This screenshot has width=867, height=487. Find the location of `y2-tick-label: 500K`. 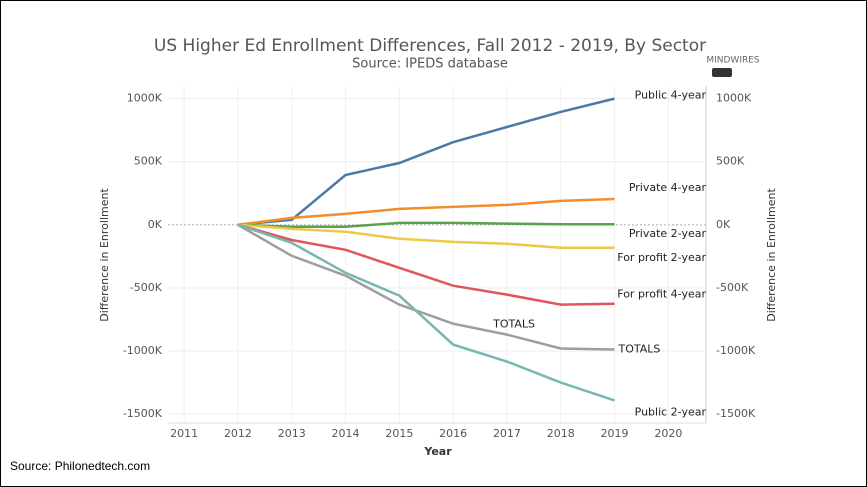

y2-tick-label: 500K is located at coordinates (730, 161).